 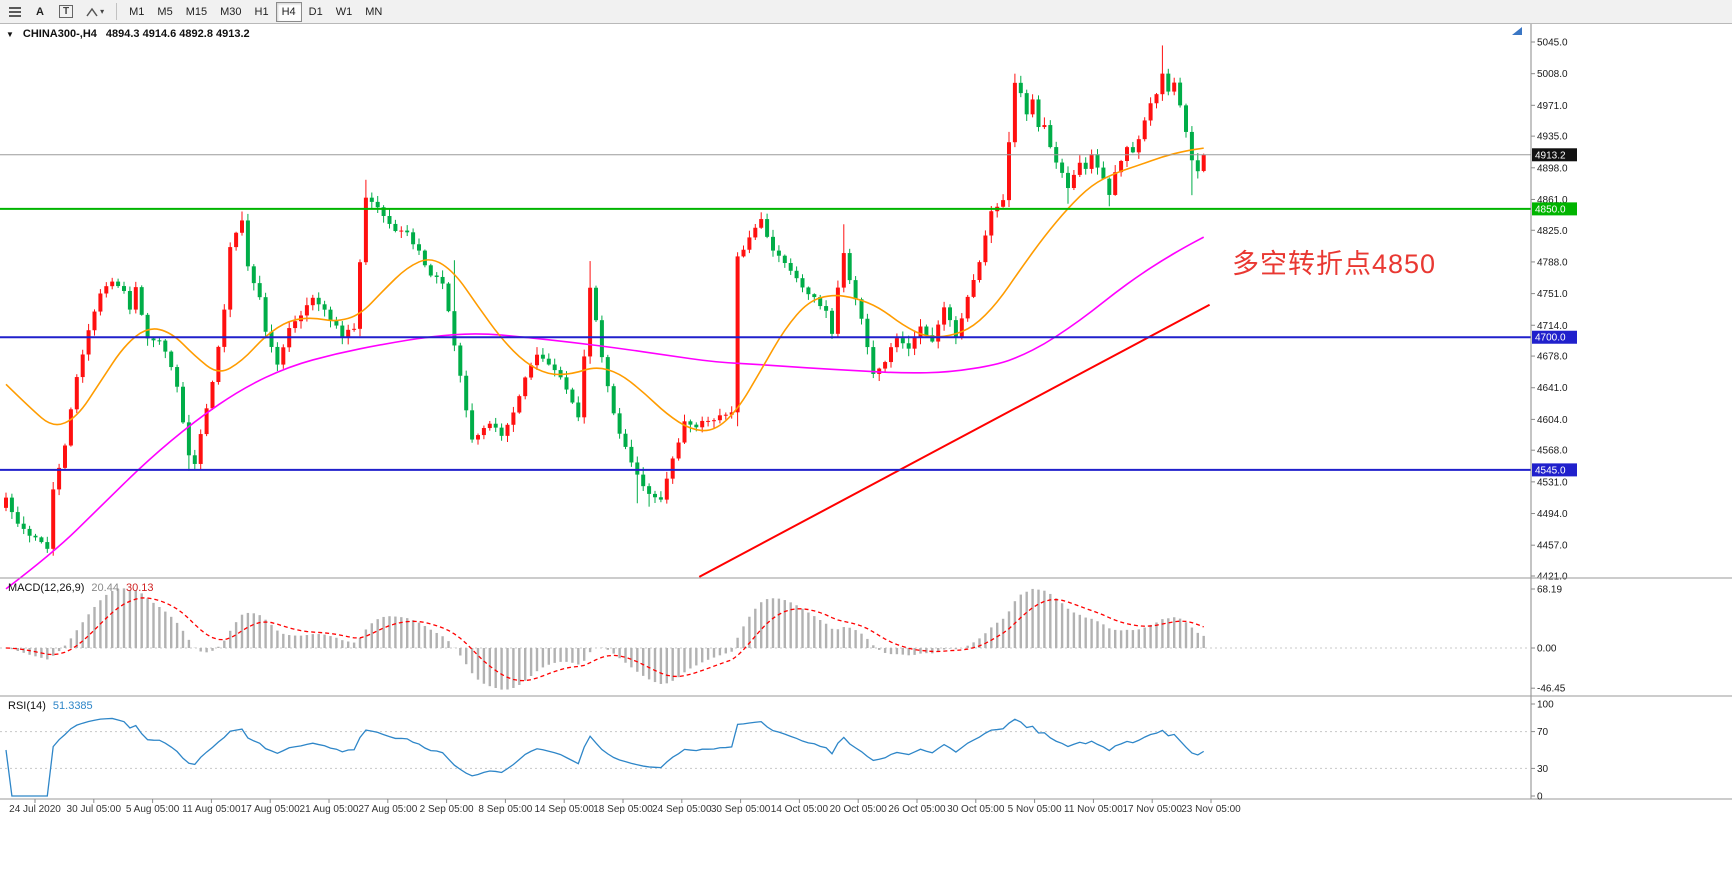 What do you see at coordinates (866, 12) in the screenshot?
I see `toolbar: A T ▾ M1 M5 M15 M30 H1 H4 D1 W1 MN` at bounding box center [866, 12].